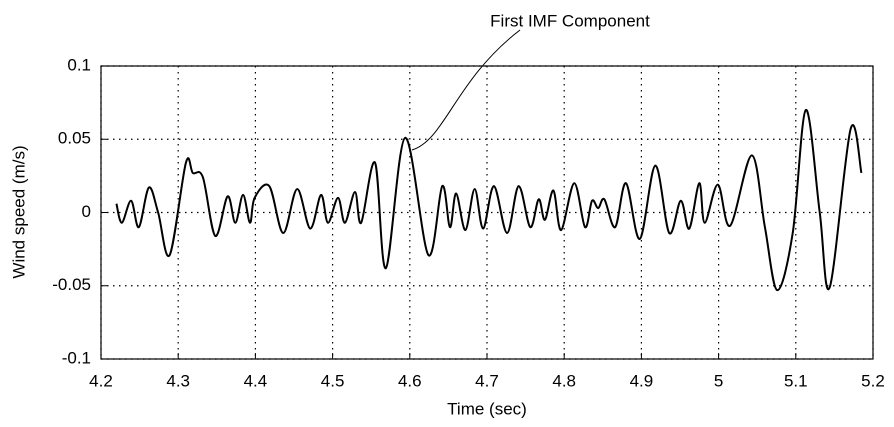 This screenshot has height=427, width=894. I want to click on x-tick-label: 4.7, so click(487, 380).